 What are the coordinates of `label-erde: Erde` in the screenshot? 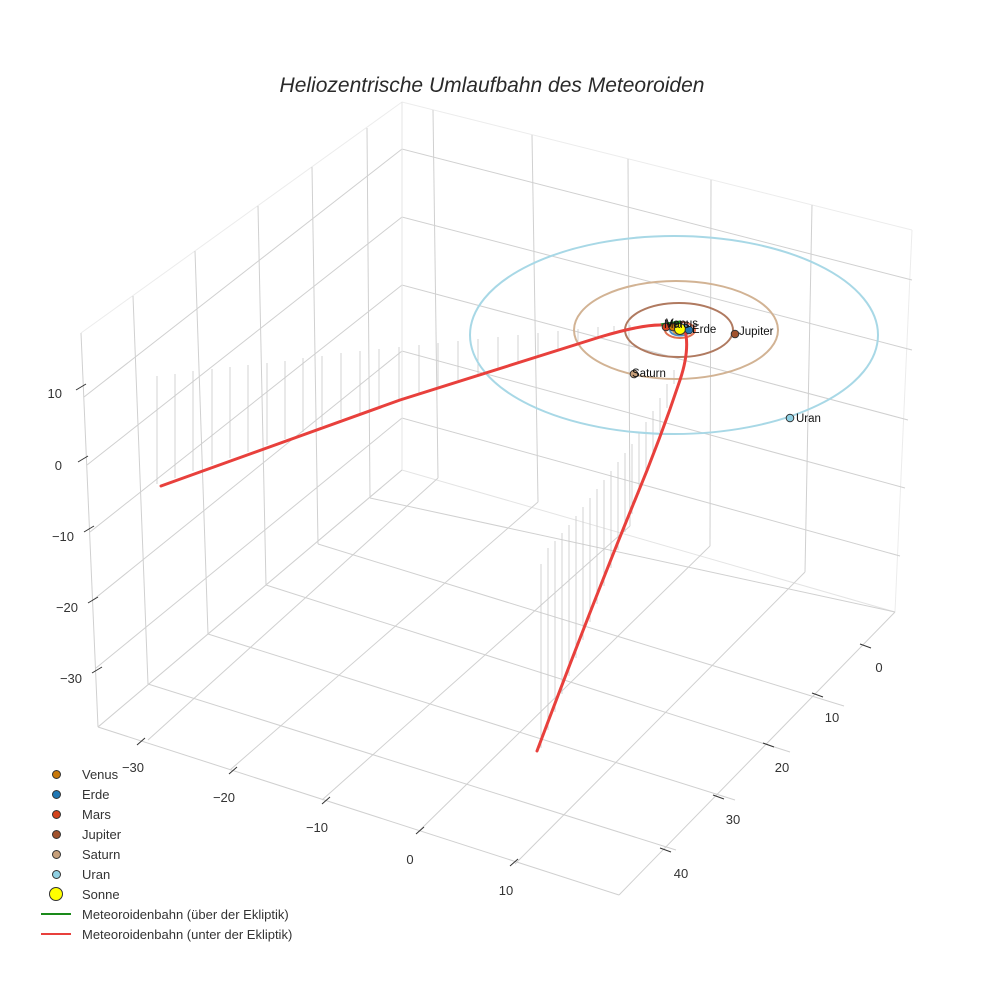 It's located at (704, 330).